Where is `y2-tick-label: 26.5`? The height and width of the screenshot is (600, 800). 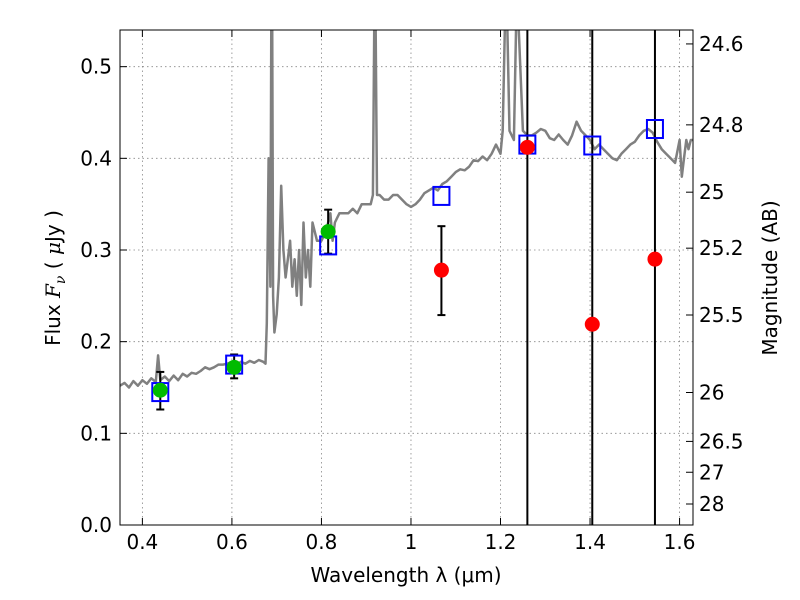
y2-tick-label: 26.5 is located at coordinates (721, 441).